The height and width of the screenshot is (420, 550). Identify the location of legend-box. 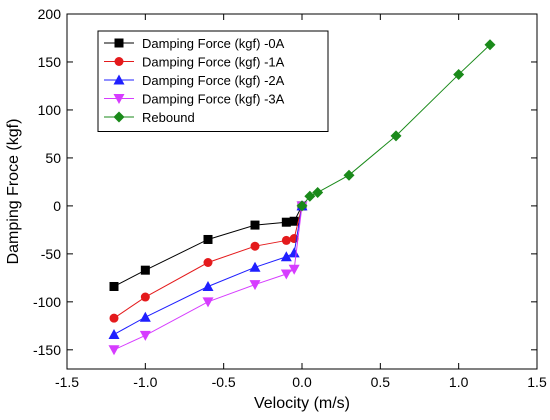
(213, 81).